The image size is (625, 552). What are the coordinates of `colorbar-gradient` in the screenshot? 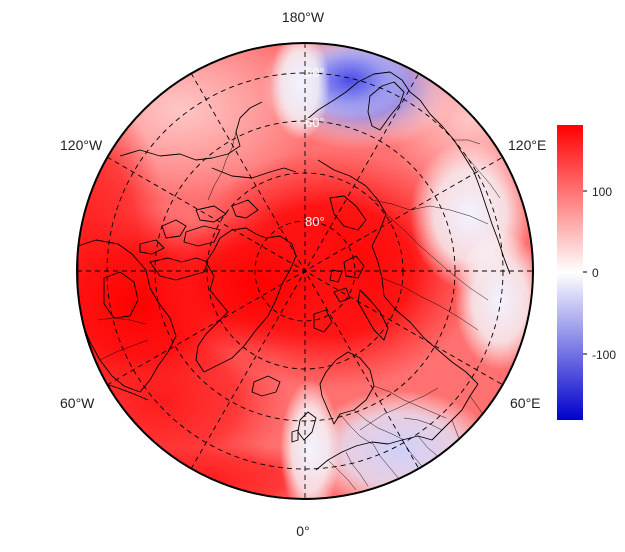 It's located at (570, 272).